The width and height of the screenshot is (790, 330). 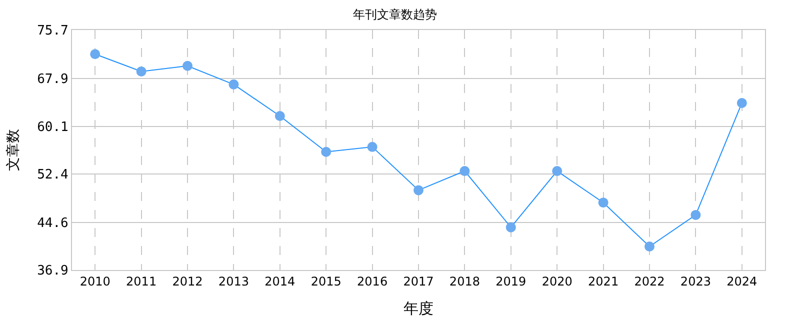 What do you see at coordinates (52, 31) in the screenshot?
I see `y-tick-label: 75.7` at bounding box center [52, 31].